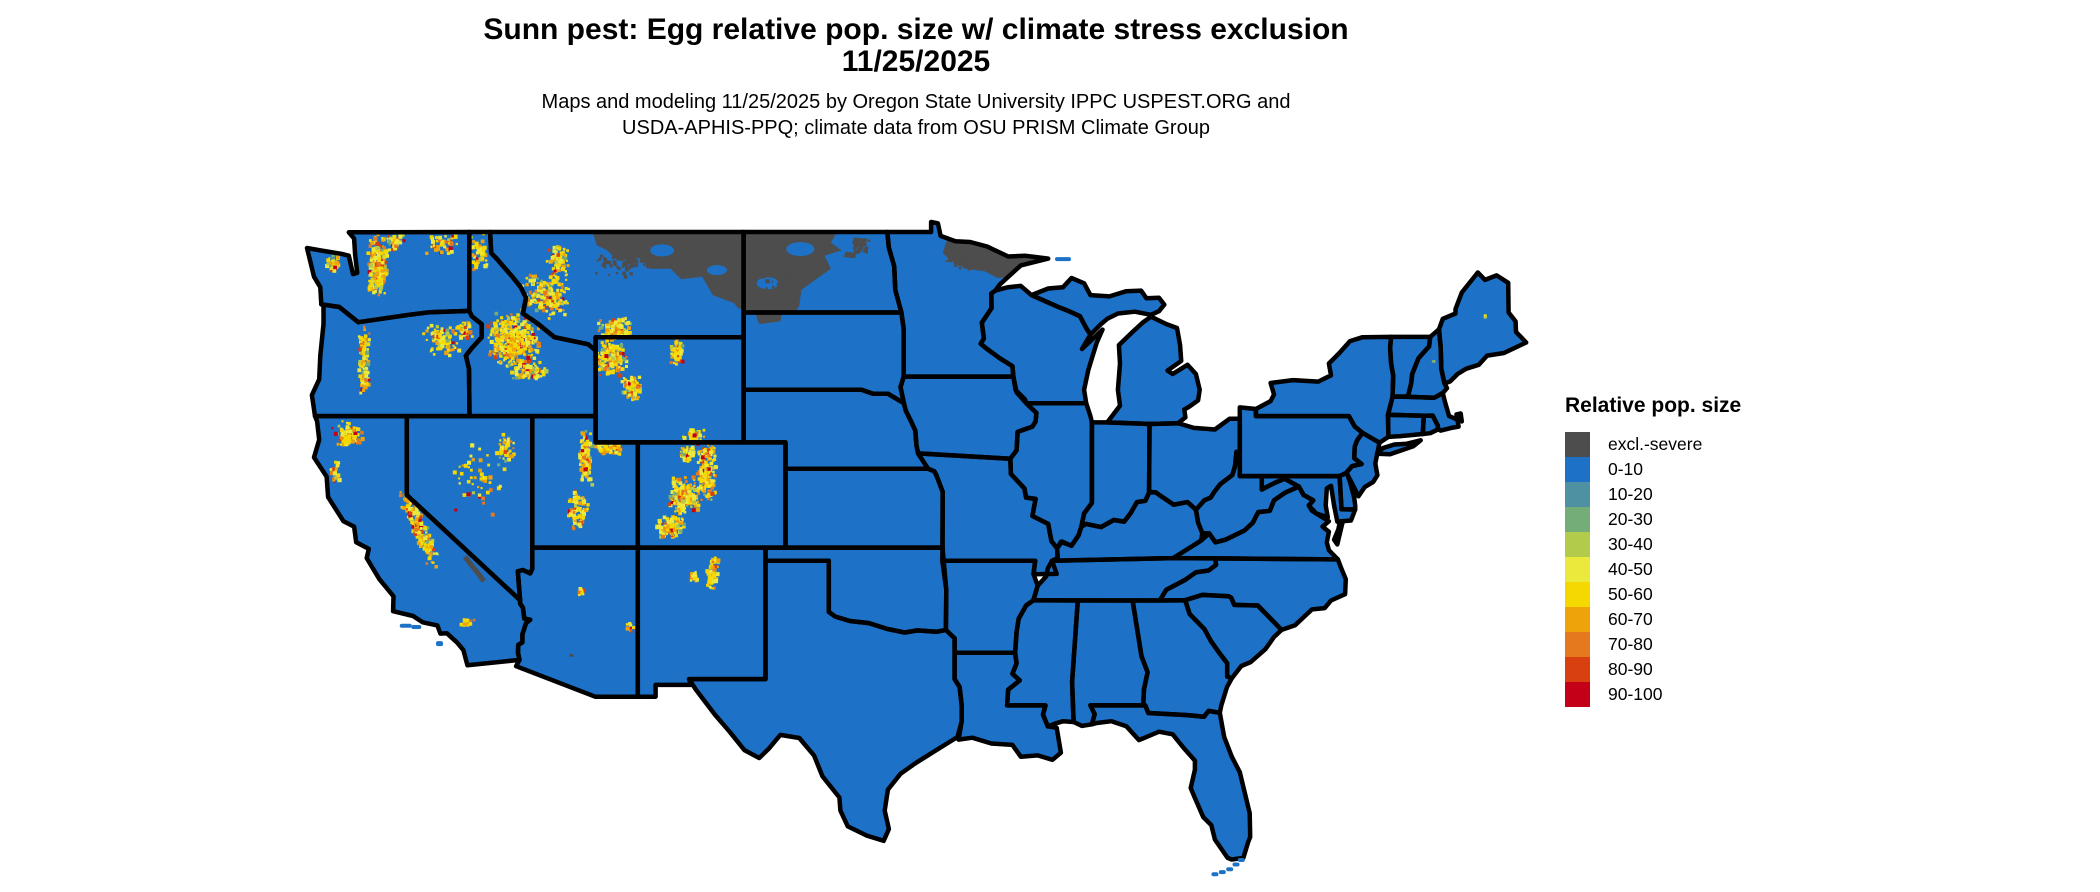 The width and height of the screenshot is (2100, 892). I want to click on legend-item: 40-50, so click(1653, 569).